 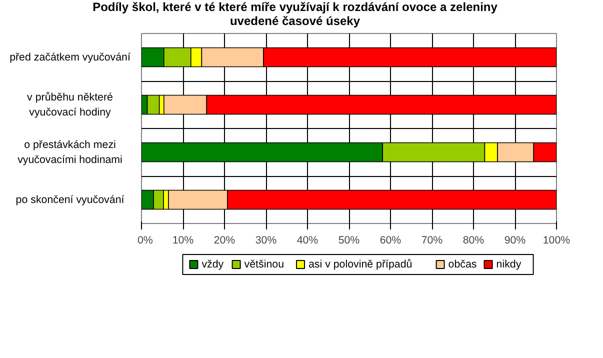 I want to click on x-tick-label: 60%, so click(x=391, y=240).